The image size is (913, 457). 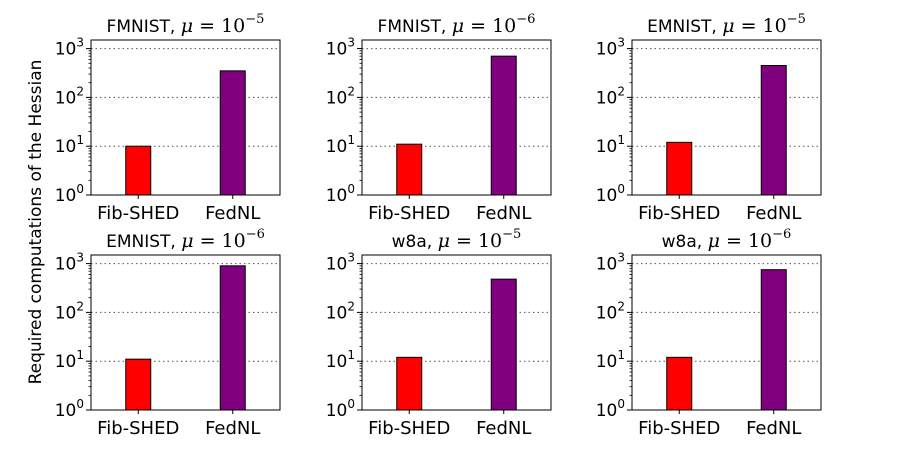 I want to click on chart-title: w8a, μ = 10−5, so click(x=457, y=239).